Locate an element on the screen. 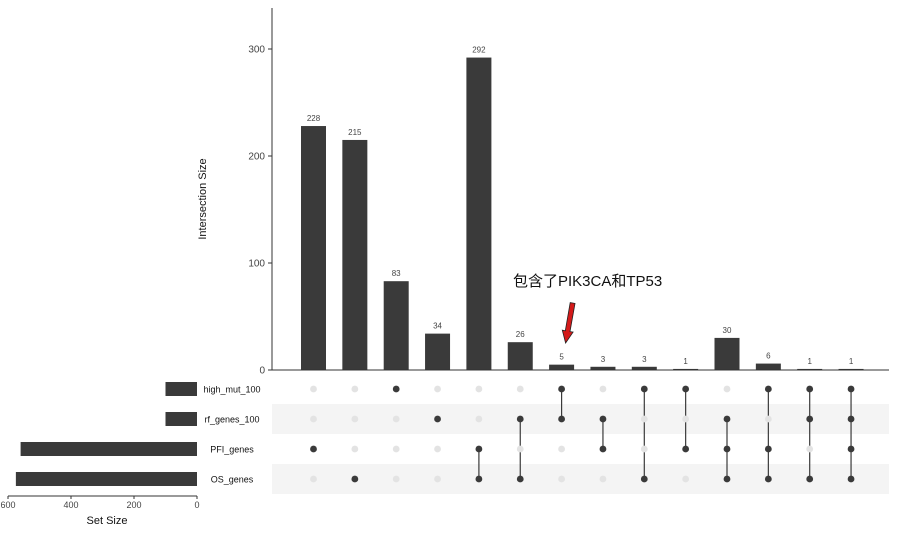  set-name-label: rf_genes_100 is located at coordinates (231, 420).